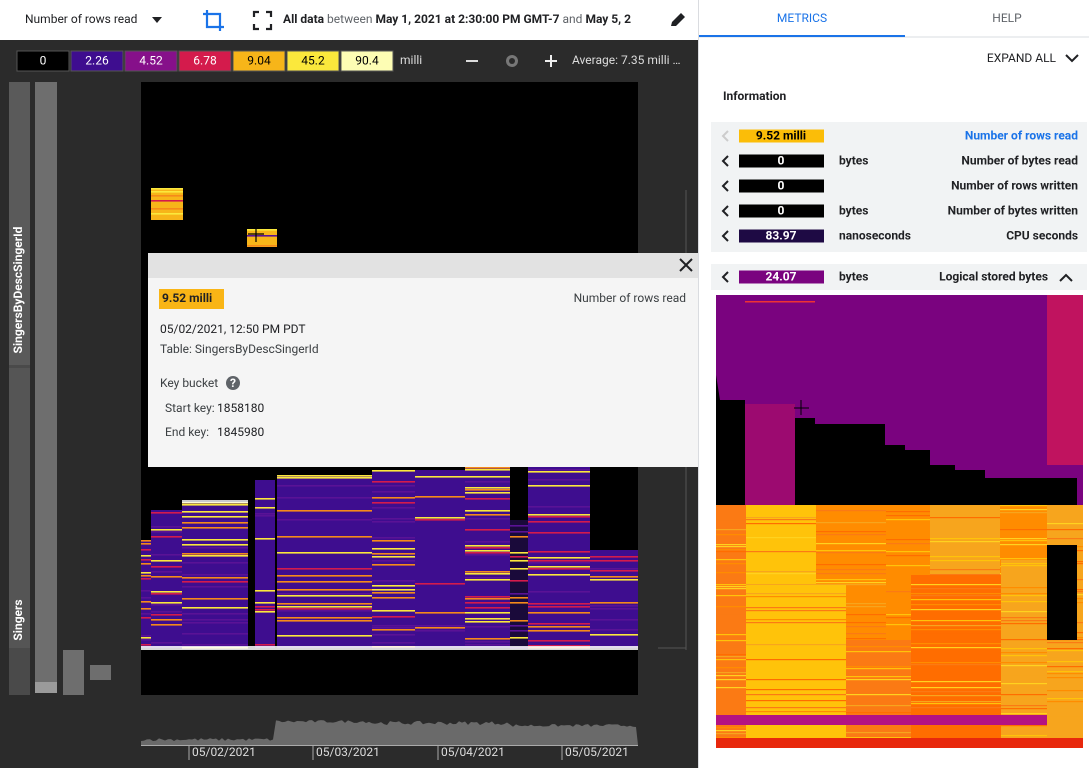 This screenshot has width=1089, height=768. Describe the element at coordinates (1072, 58) in the screenshot. I see `expand-icon` at that location.